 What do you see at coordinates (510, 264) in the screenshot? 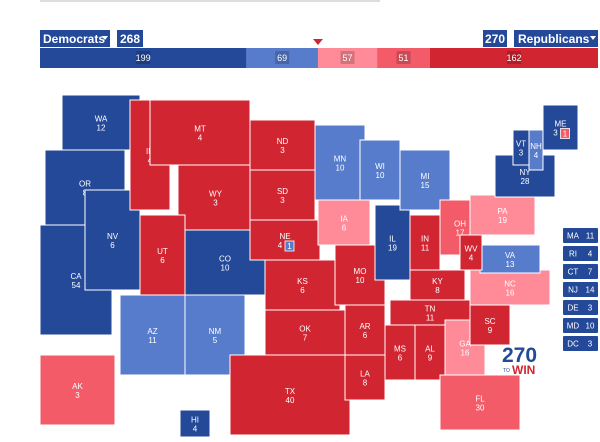
I see `state-votes: 13` at bounding box center [510, 264].